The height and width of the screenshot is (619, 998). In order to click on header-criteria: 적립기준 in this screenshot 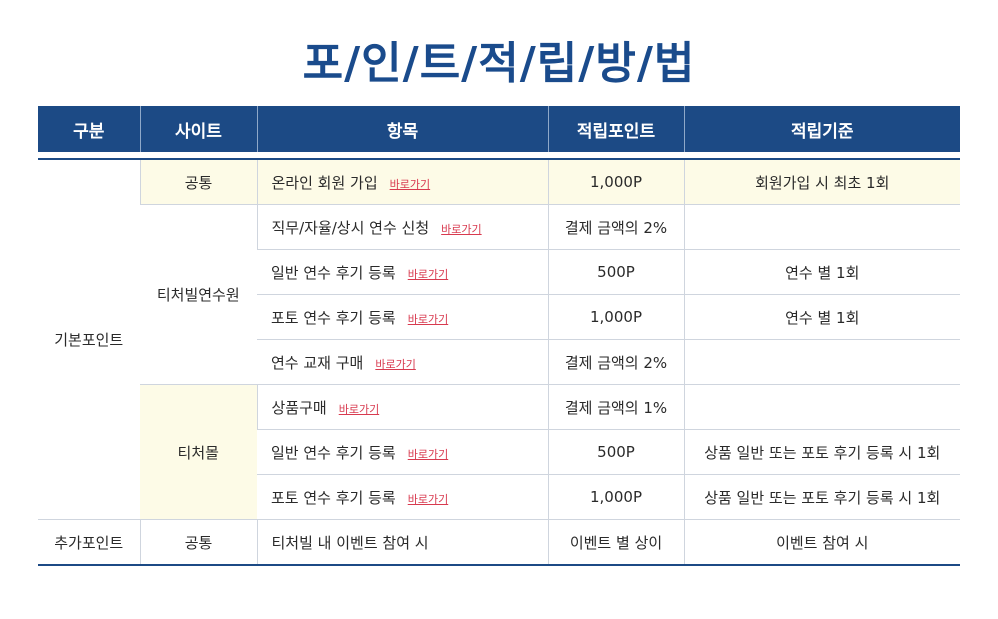, I will do `click(821, 129)`.